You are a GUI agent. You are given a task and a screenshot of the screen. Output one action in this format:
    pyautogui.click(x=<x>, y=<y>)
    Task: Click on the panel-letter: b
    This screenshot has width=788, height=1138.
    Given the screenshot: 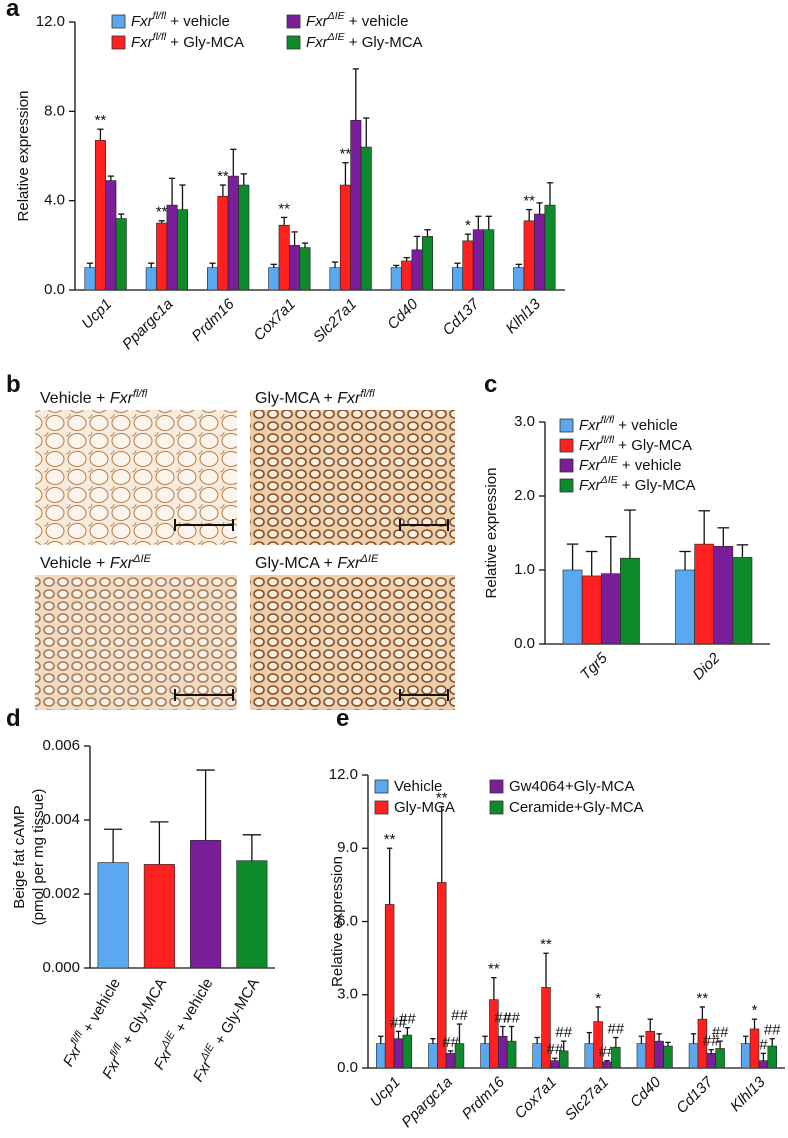 What is the action you would take?
    pyautogui.click(x=13, y=384)
    